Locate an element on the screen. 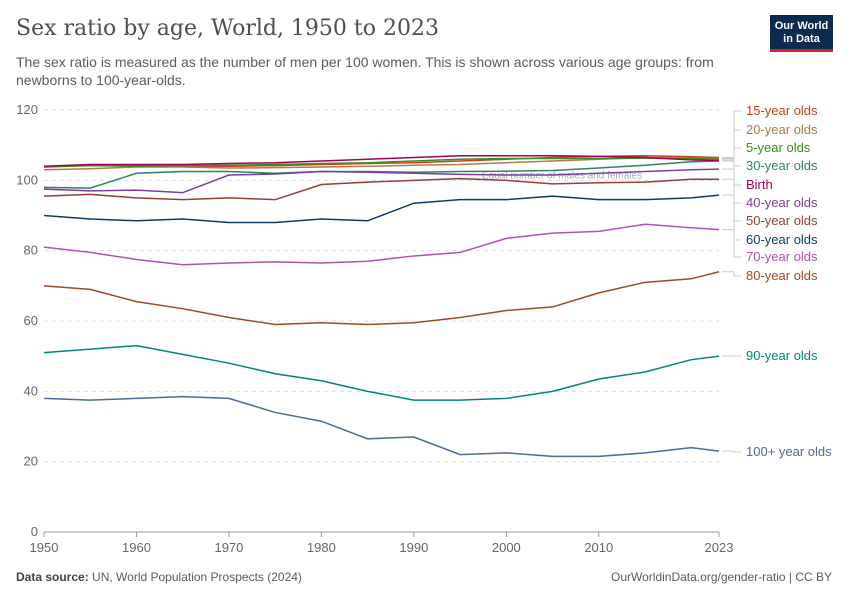  annotation: Equal number of males and females is located at coordinates (562, 175).